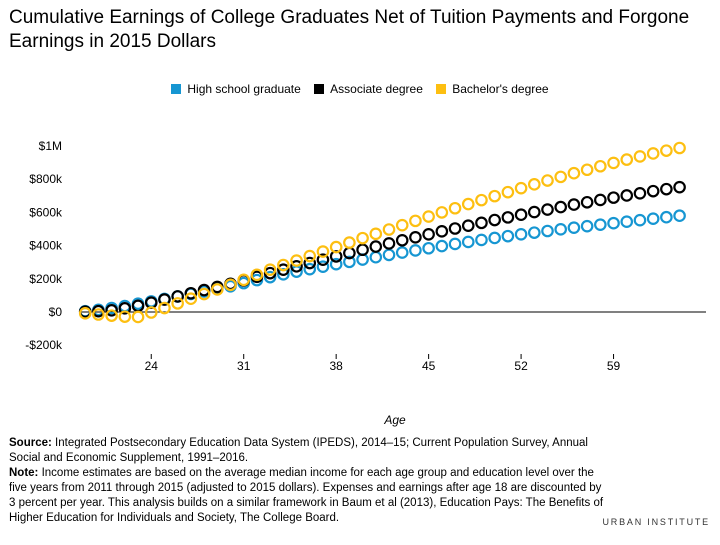  I want to click on y-tick-label: $400k, so click(46, 246).